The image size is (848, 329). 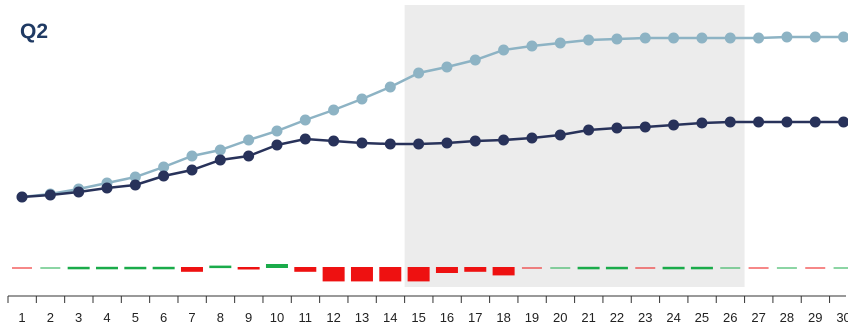 I want to click on x-tick-label: 14, so click(x=390, y=317).